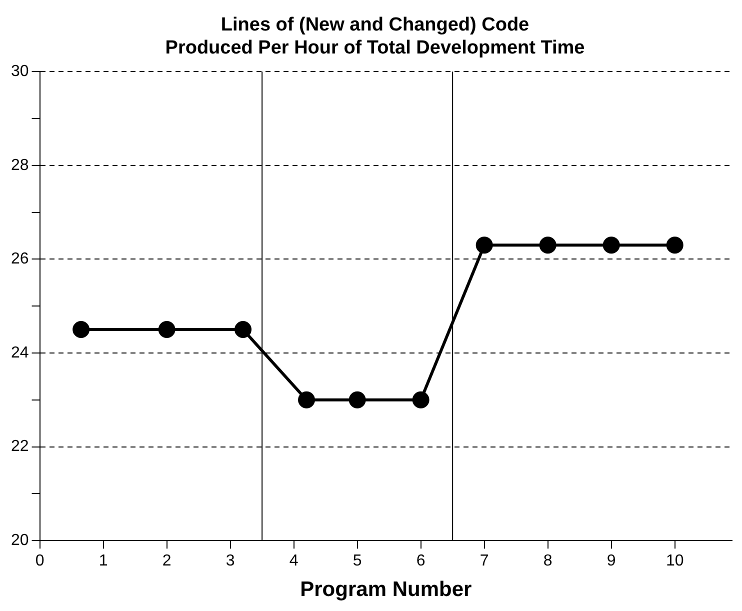 This screenshot has width=742, height=611. Describe the element at coordinates (421, 561) in the screenshot. I see `x-tick-label: 6` at that location.